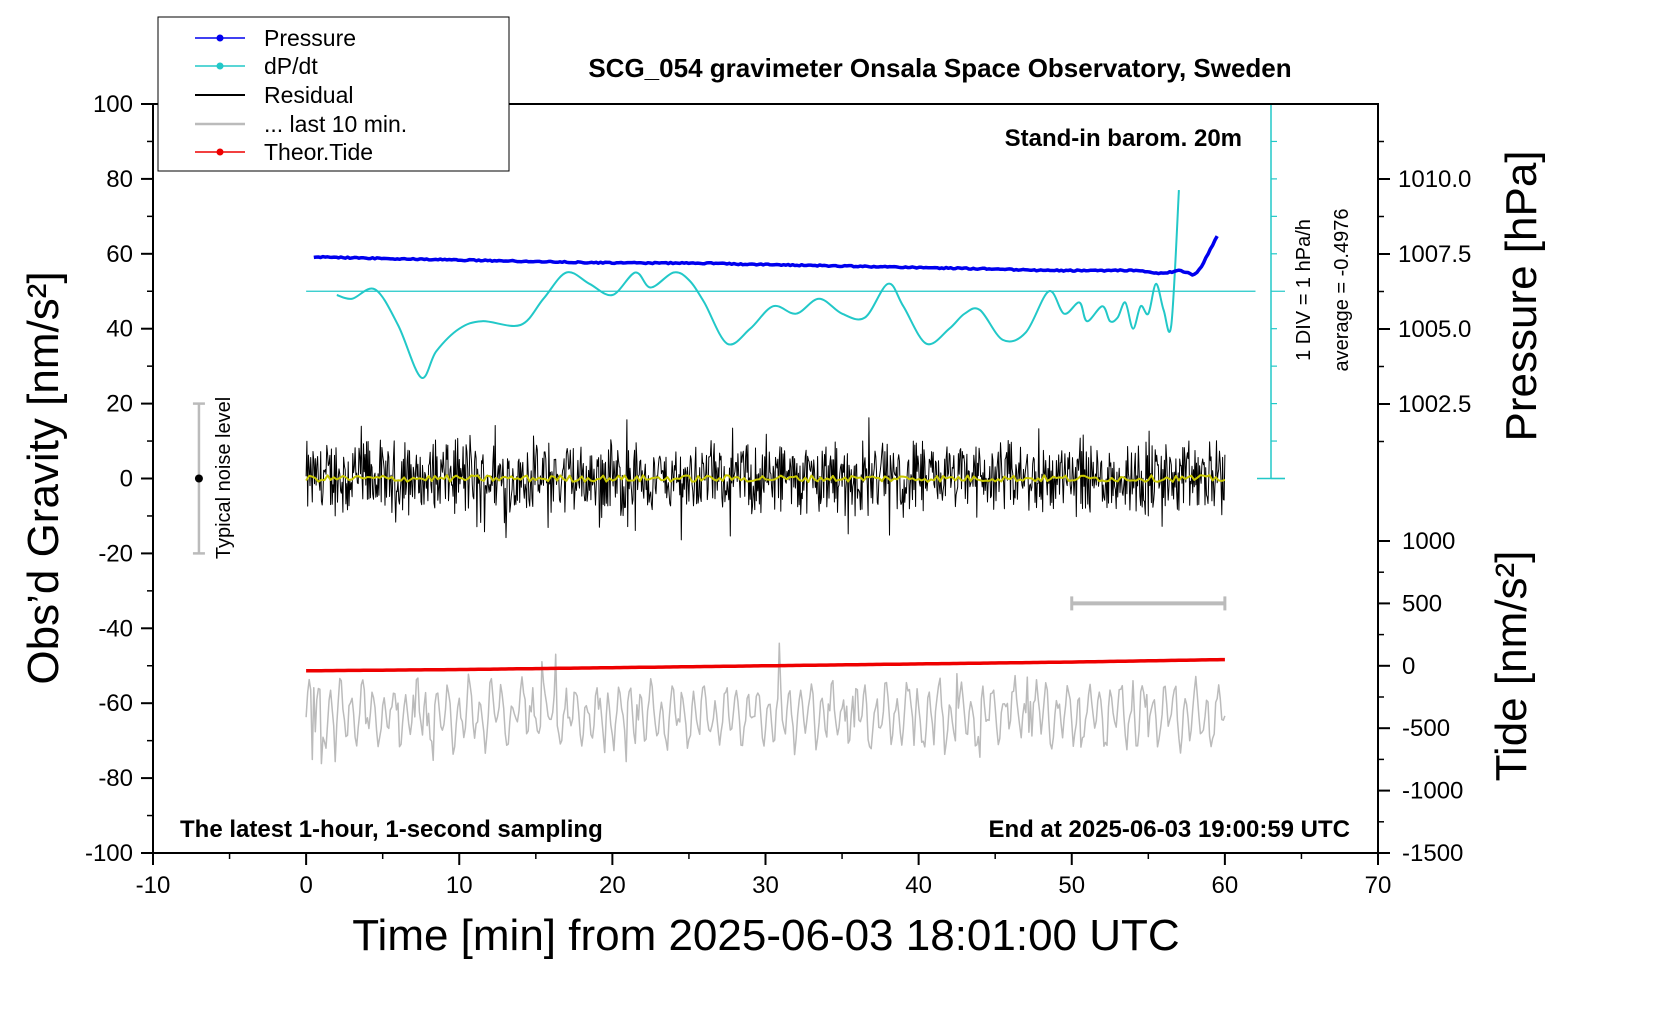  I want to click on tide-tick-label: -1000, so click(1432, 791).